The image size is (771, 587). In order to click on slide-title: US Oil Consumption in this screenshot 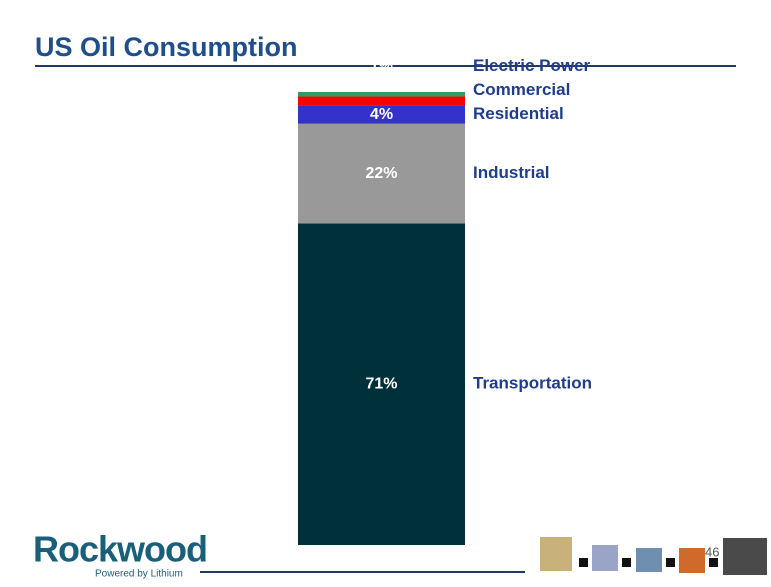, I will do `click(166, 47)`.